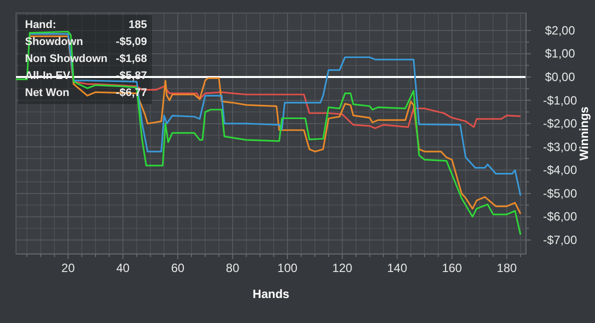 The height and width of the screenshot is (323, 595). Describe the element at coordinates (68, 268) in the screenshot. I see `x-tick-label: 20` at that location.